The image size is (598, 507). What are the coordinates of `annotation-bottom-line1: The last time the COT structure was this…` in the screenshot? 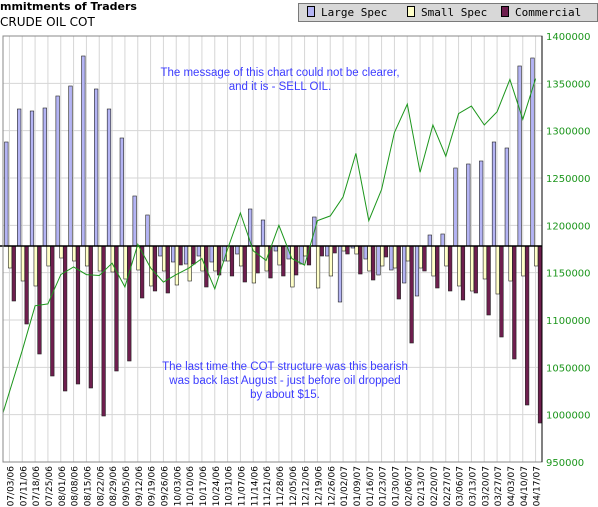 It's located at (285, 367).